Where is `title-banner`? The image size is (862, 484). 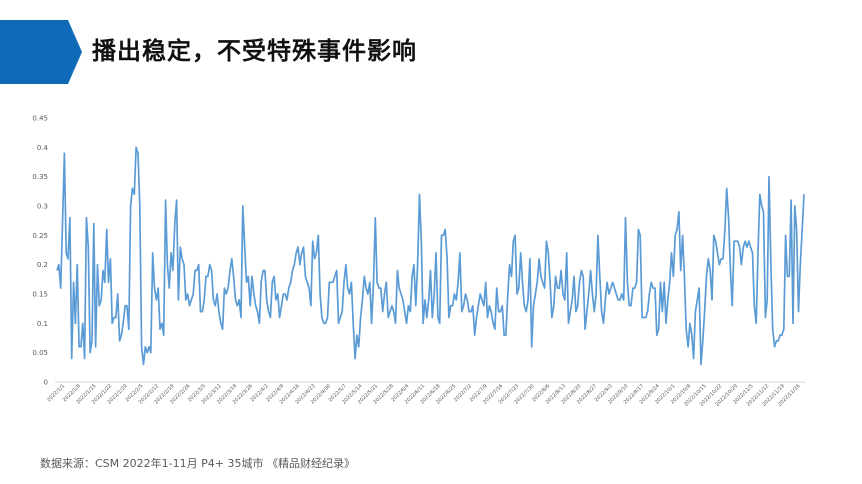 title-banner is located at coordinates (41, 52).